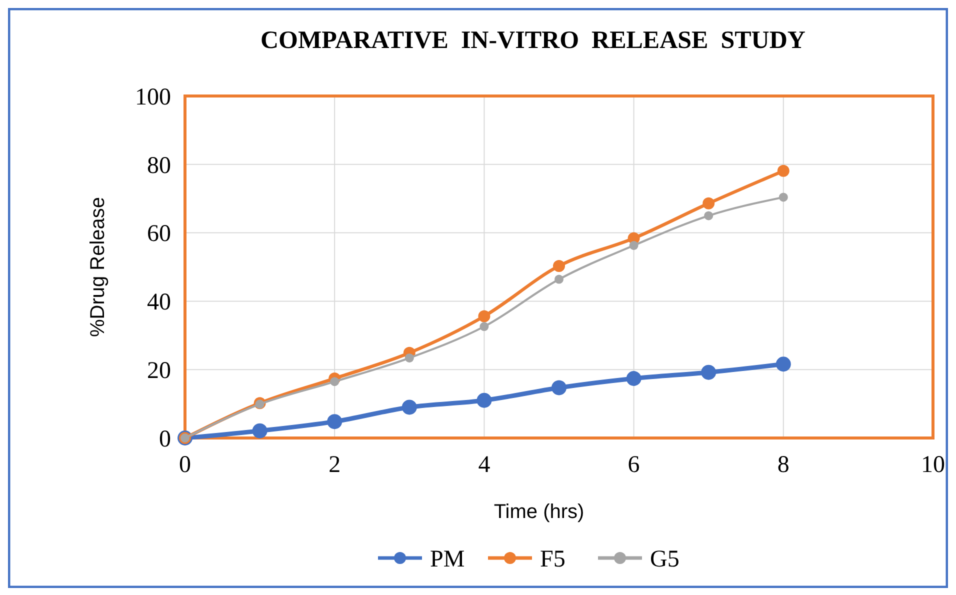  I want to click on x-tick-label: 8, so click(783, 465).